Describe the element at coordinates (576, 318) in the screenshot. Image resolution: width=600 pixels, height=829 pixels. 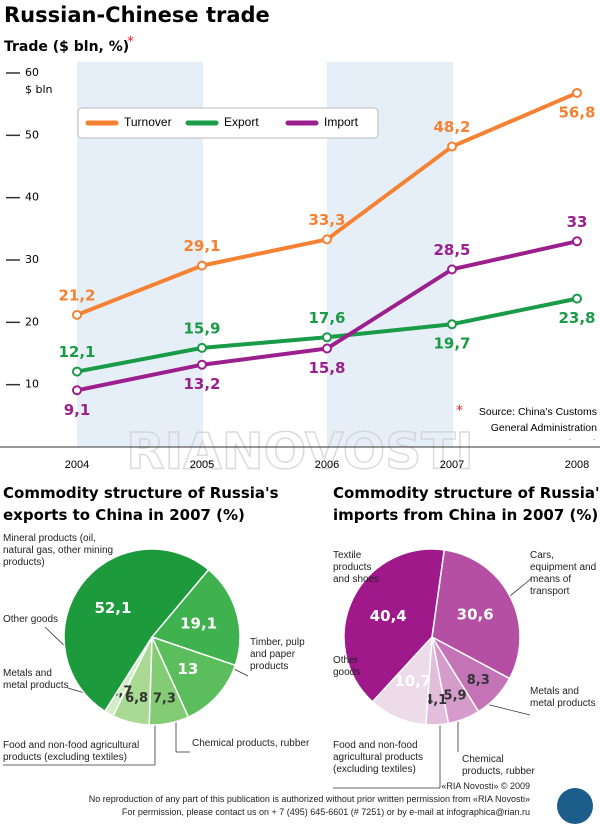
I see `data-label: 23,8` at that location.